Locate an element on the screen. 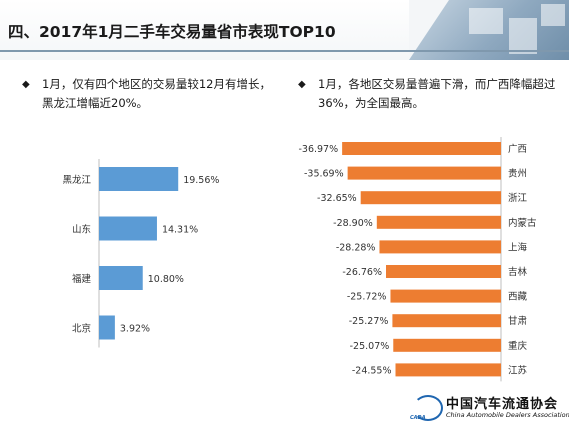  category-label: 贵州 is located at coordinates (517, 174).